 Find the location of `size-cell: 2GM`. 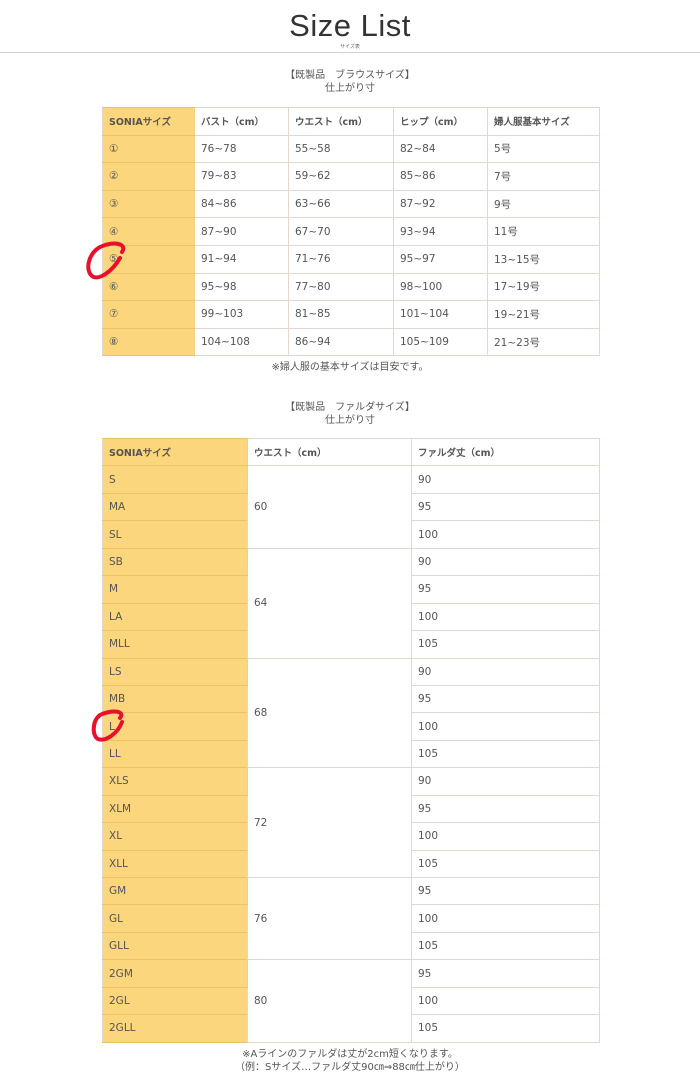

size-cell: 2GM is located at coordinates (175, 973).